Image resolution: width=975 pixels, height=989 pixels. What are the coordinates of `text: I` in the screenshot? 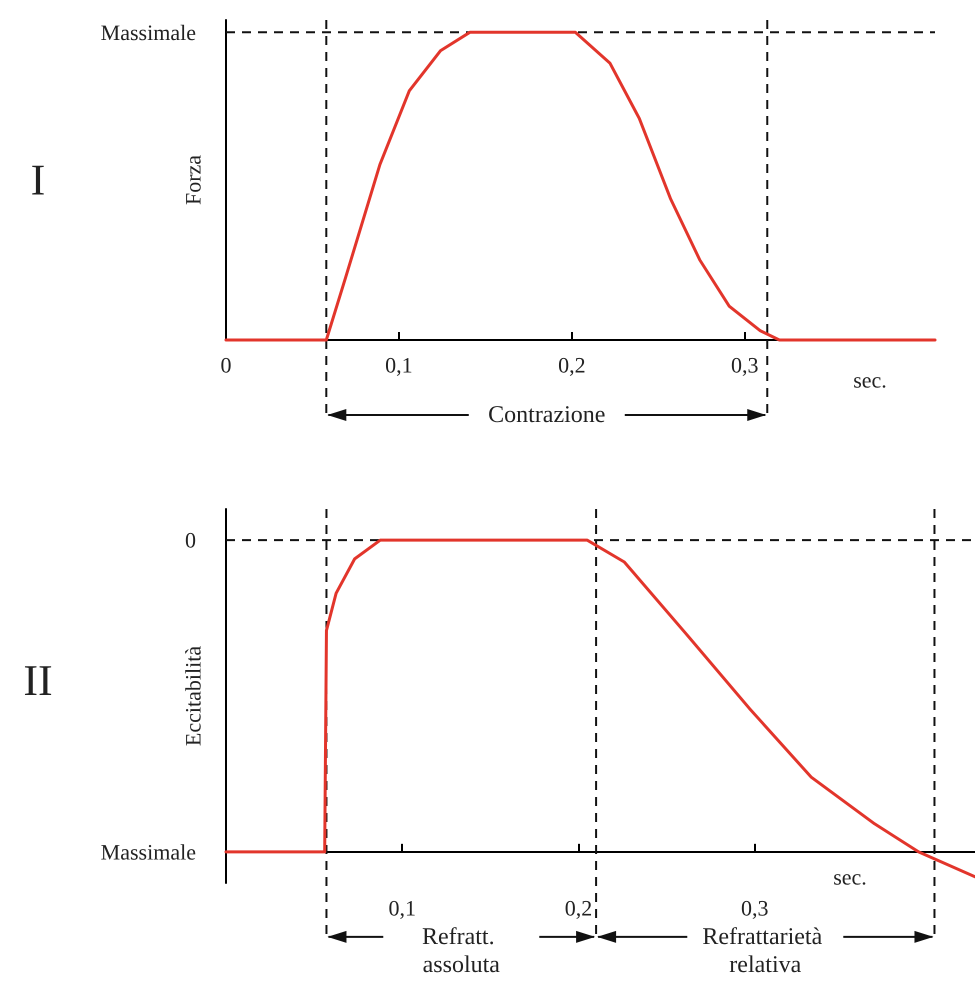 It's located at (38, 180).